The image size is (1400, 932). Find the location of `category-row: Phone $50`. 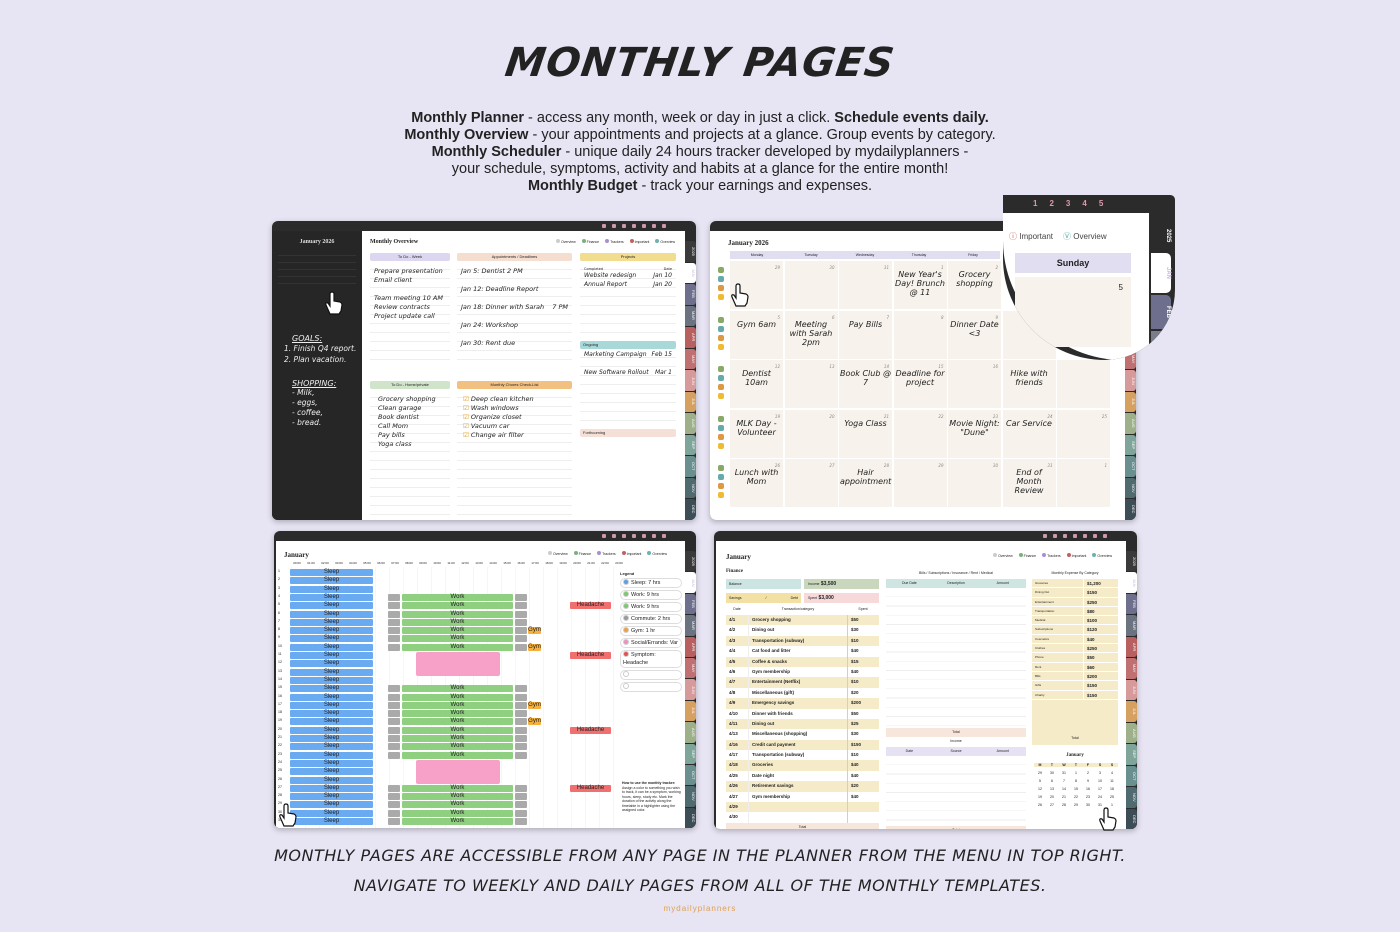

category-row: Phone $50 is located at coordinates (1075, 658).